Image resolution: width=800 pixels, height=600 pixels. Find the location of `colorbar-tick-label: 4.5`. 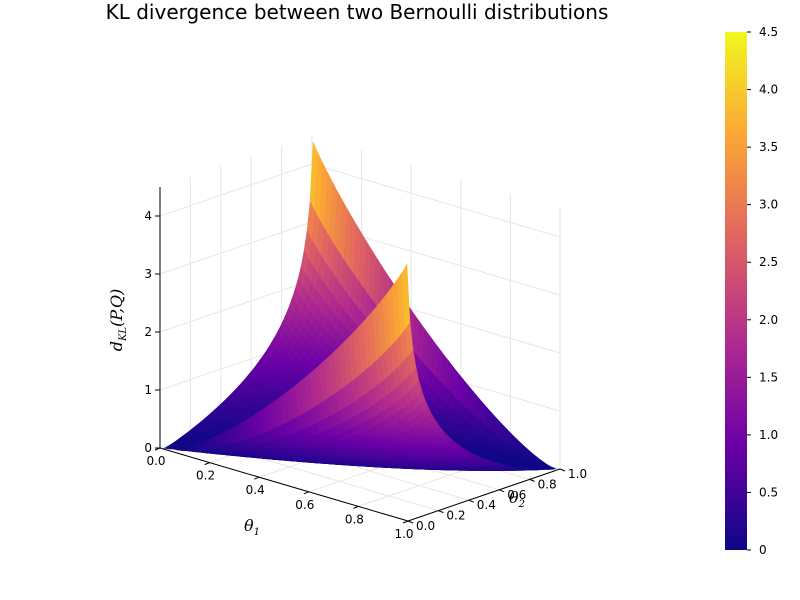

colorbar-tick-label: 4.5 is located at coordinates (768, 32).